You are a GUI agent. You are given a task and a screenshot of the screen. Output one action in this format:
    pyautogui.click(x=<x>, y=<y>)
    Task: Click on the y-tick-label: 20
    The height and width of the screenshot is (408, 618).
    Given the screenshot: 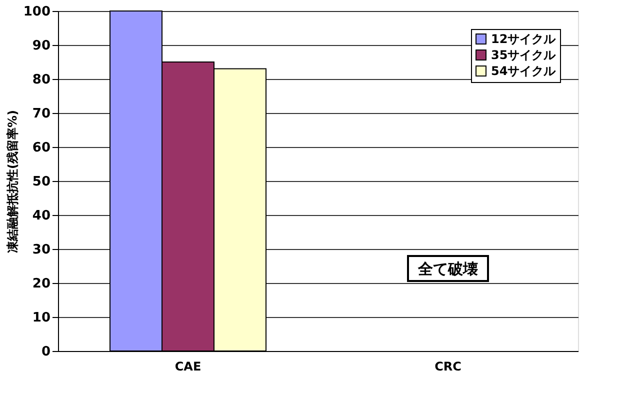 What is the action you would take?
    pyautogui.click(x=41, y=284)
    